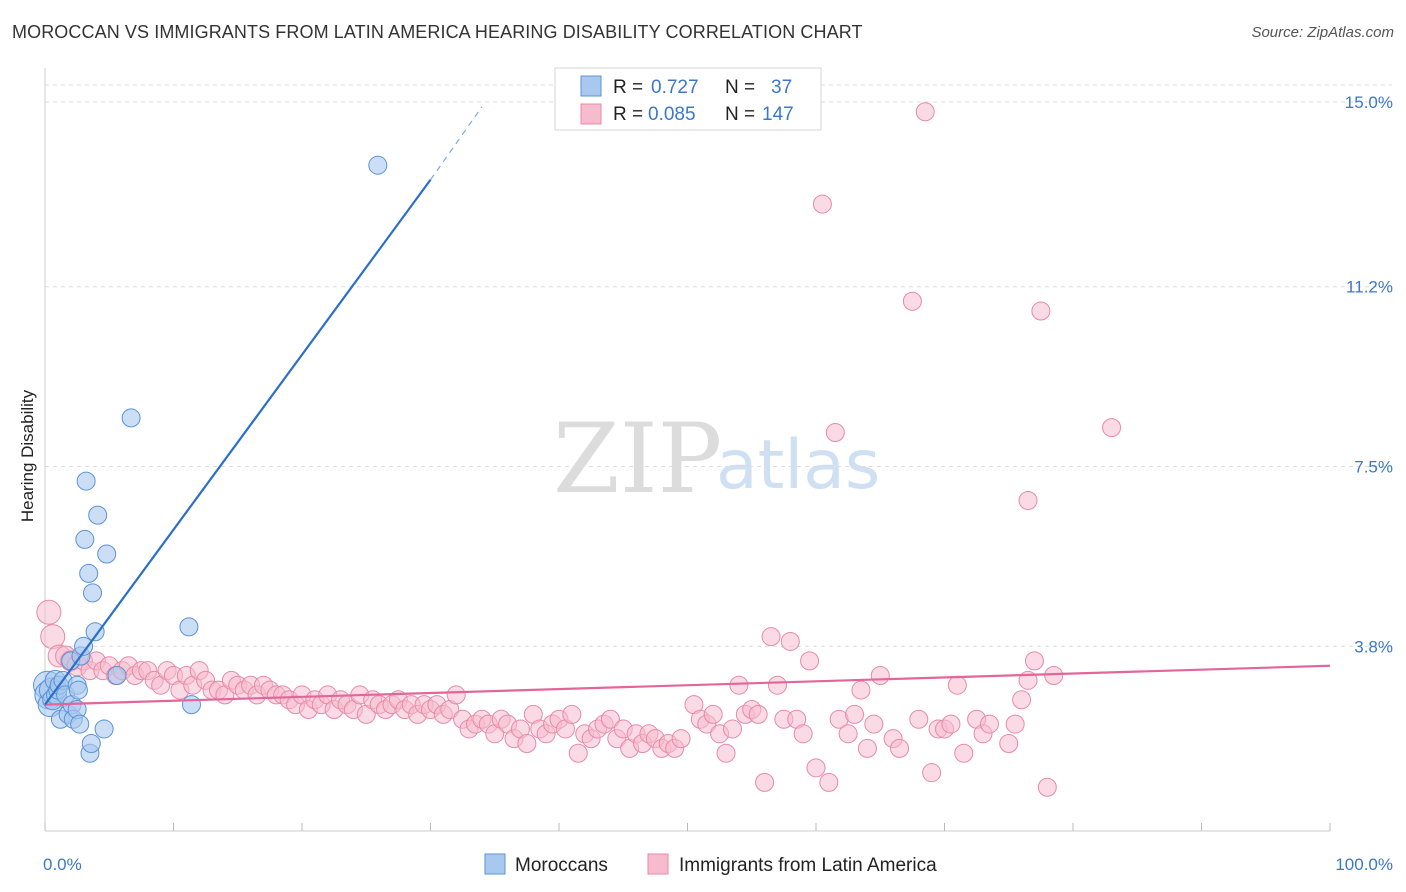 The width and height of the screenshot is (1406, 892). I want to click on y-tick-label-0: 3.8%, so click(1373, 646).